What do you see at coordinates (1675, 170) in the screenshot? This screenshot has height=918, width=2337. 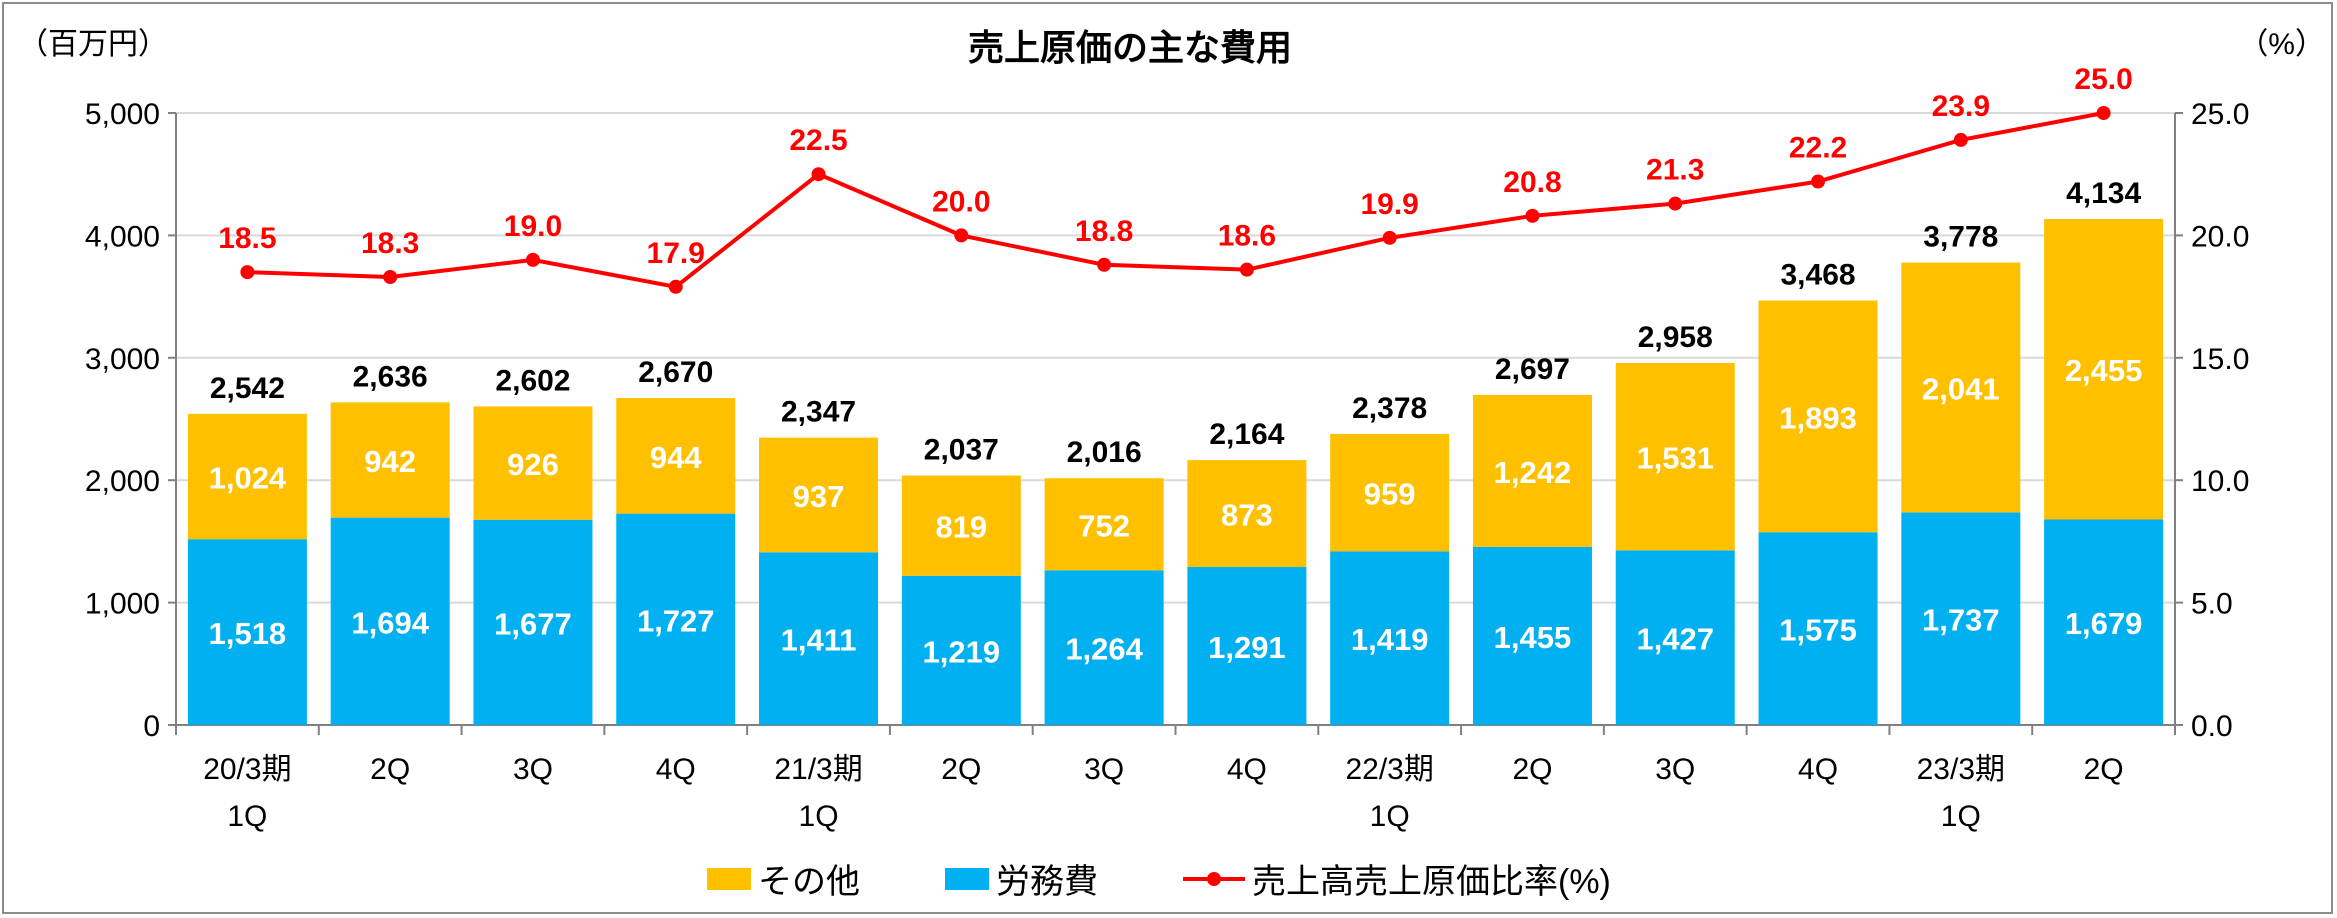 I see `ratio-label: 21.3` at bounding box center [1675, 170].